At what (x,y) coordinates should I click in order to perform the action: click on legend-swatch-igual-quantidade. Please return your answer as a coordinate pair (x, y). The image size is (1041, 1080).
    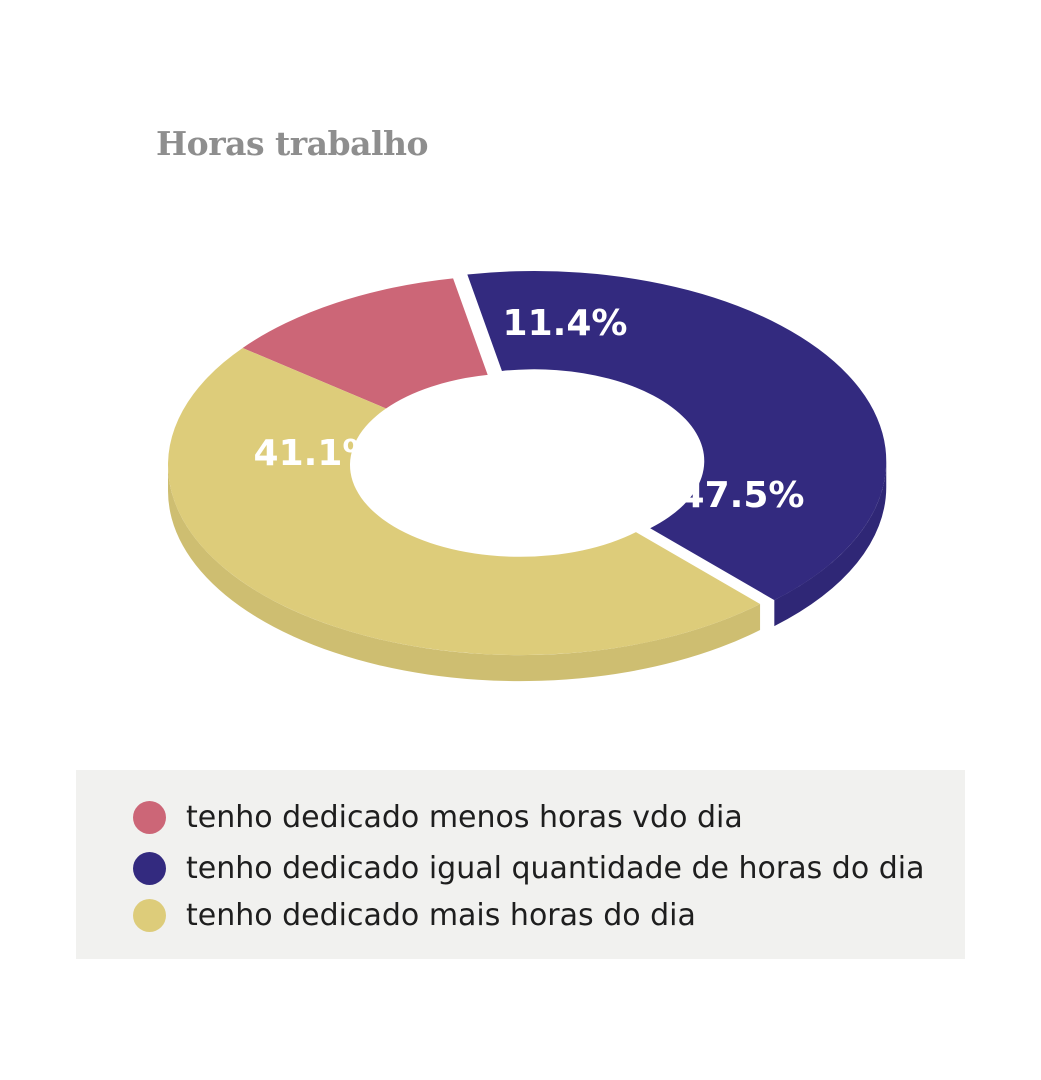
    Looking at the image, I should click on (149, 868).